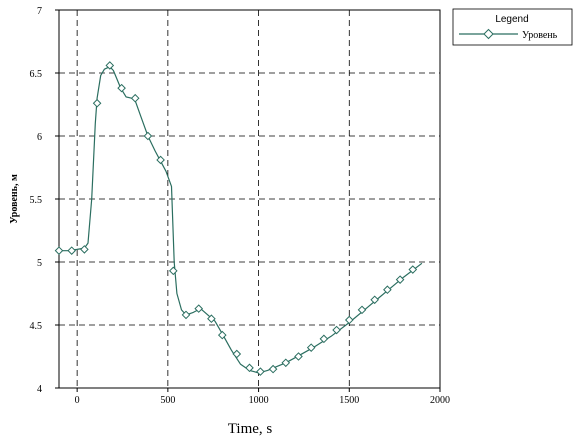 This screenshot has width=576, height=441. What do you see at coordinates (77, 400) in the screenshot?
I see `x-tick-label: 0` at bounding box center [77, 400].